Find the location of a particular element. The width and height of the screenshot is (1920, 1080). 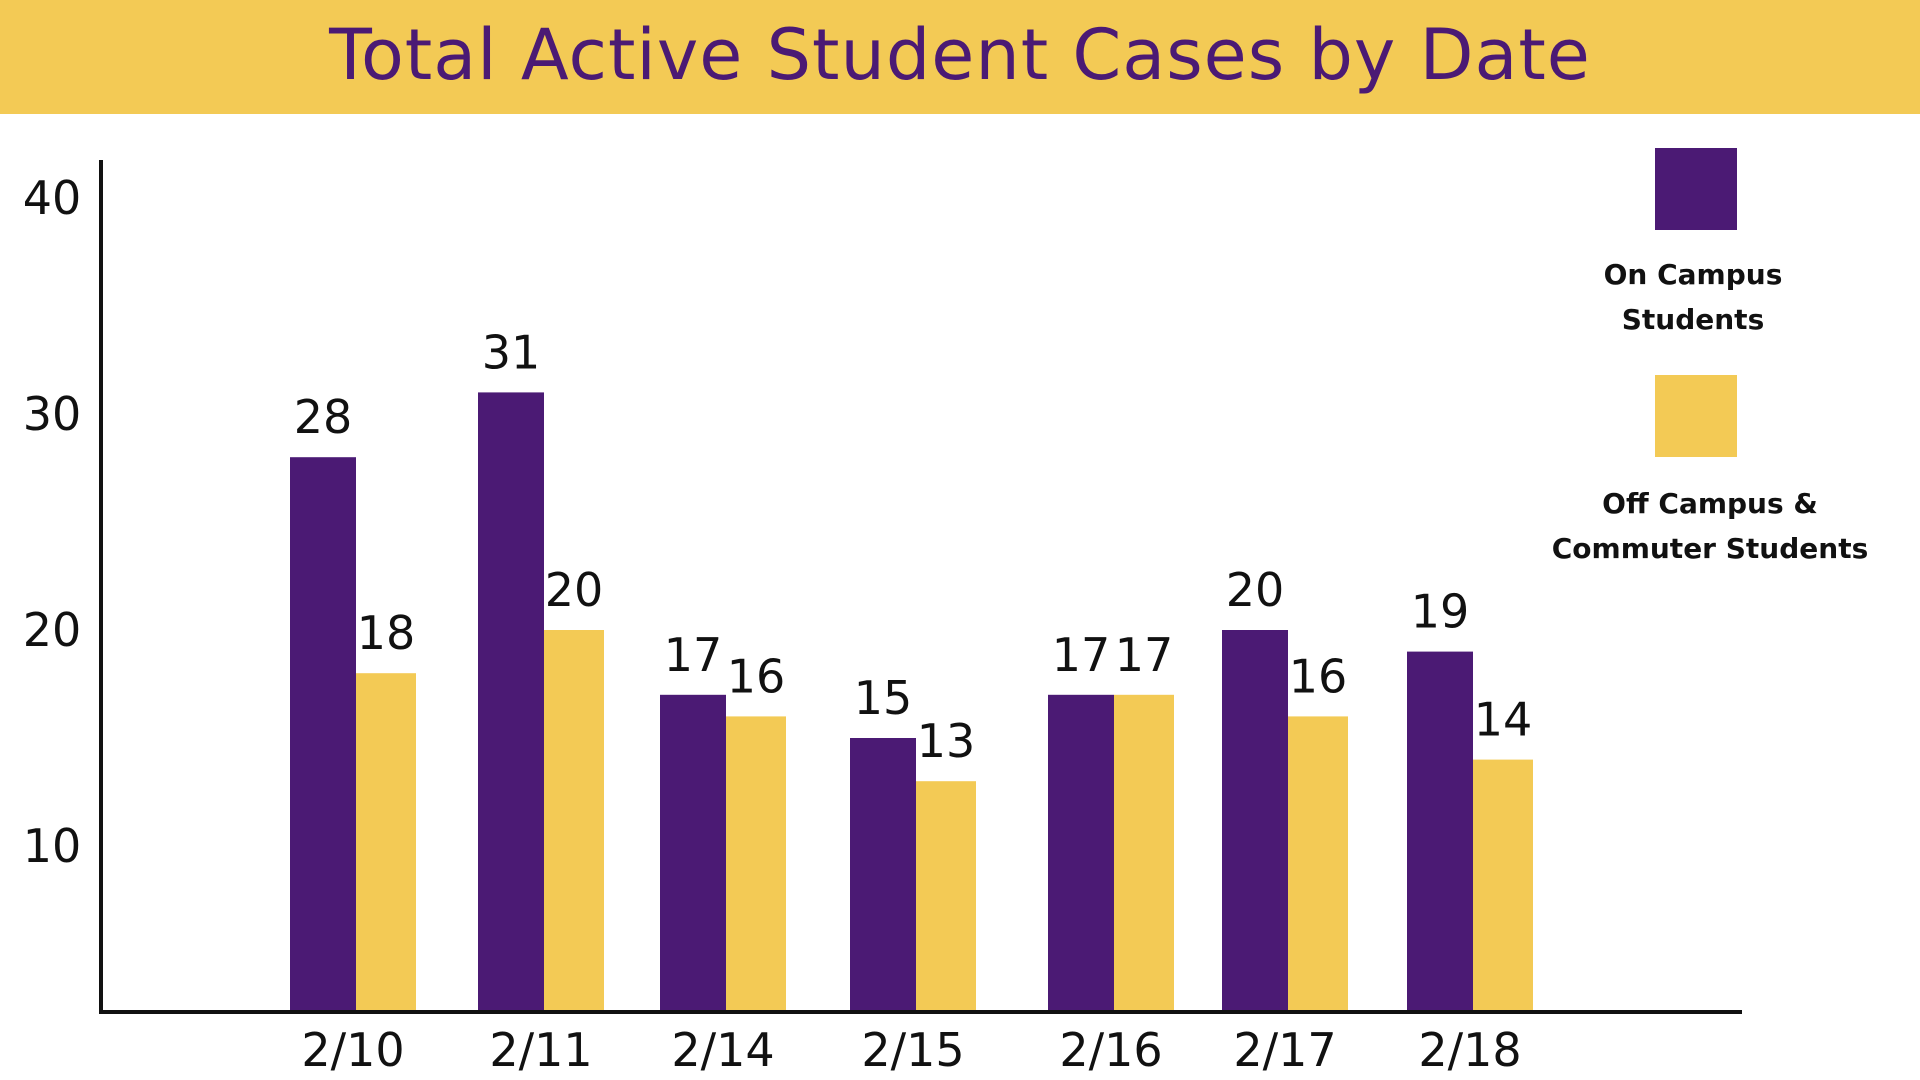

value-label-off-campus-2-15: 13 is located at coordinates (946, 741).